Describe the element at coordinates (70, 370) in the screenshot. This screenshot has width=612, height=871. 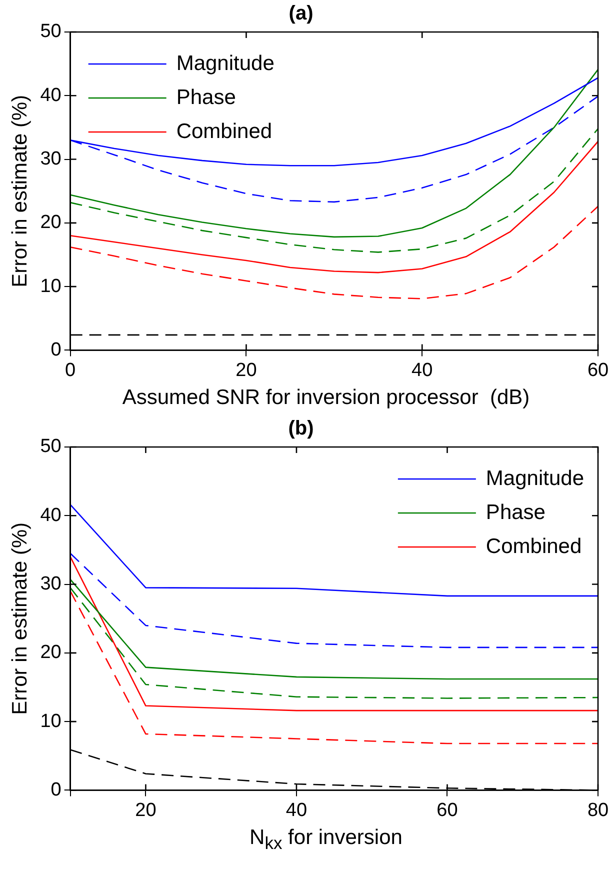
I see `x-tick-label: 0` at that location.